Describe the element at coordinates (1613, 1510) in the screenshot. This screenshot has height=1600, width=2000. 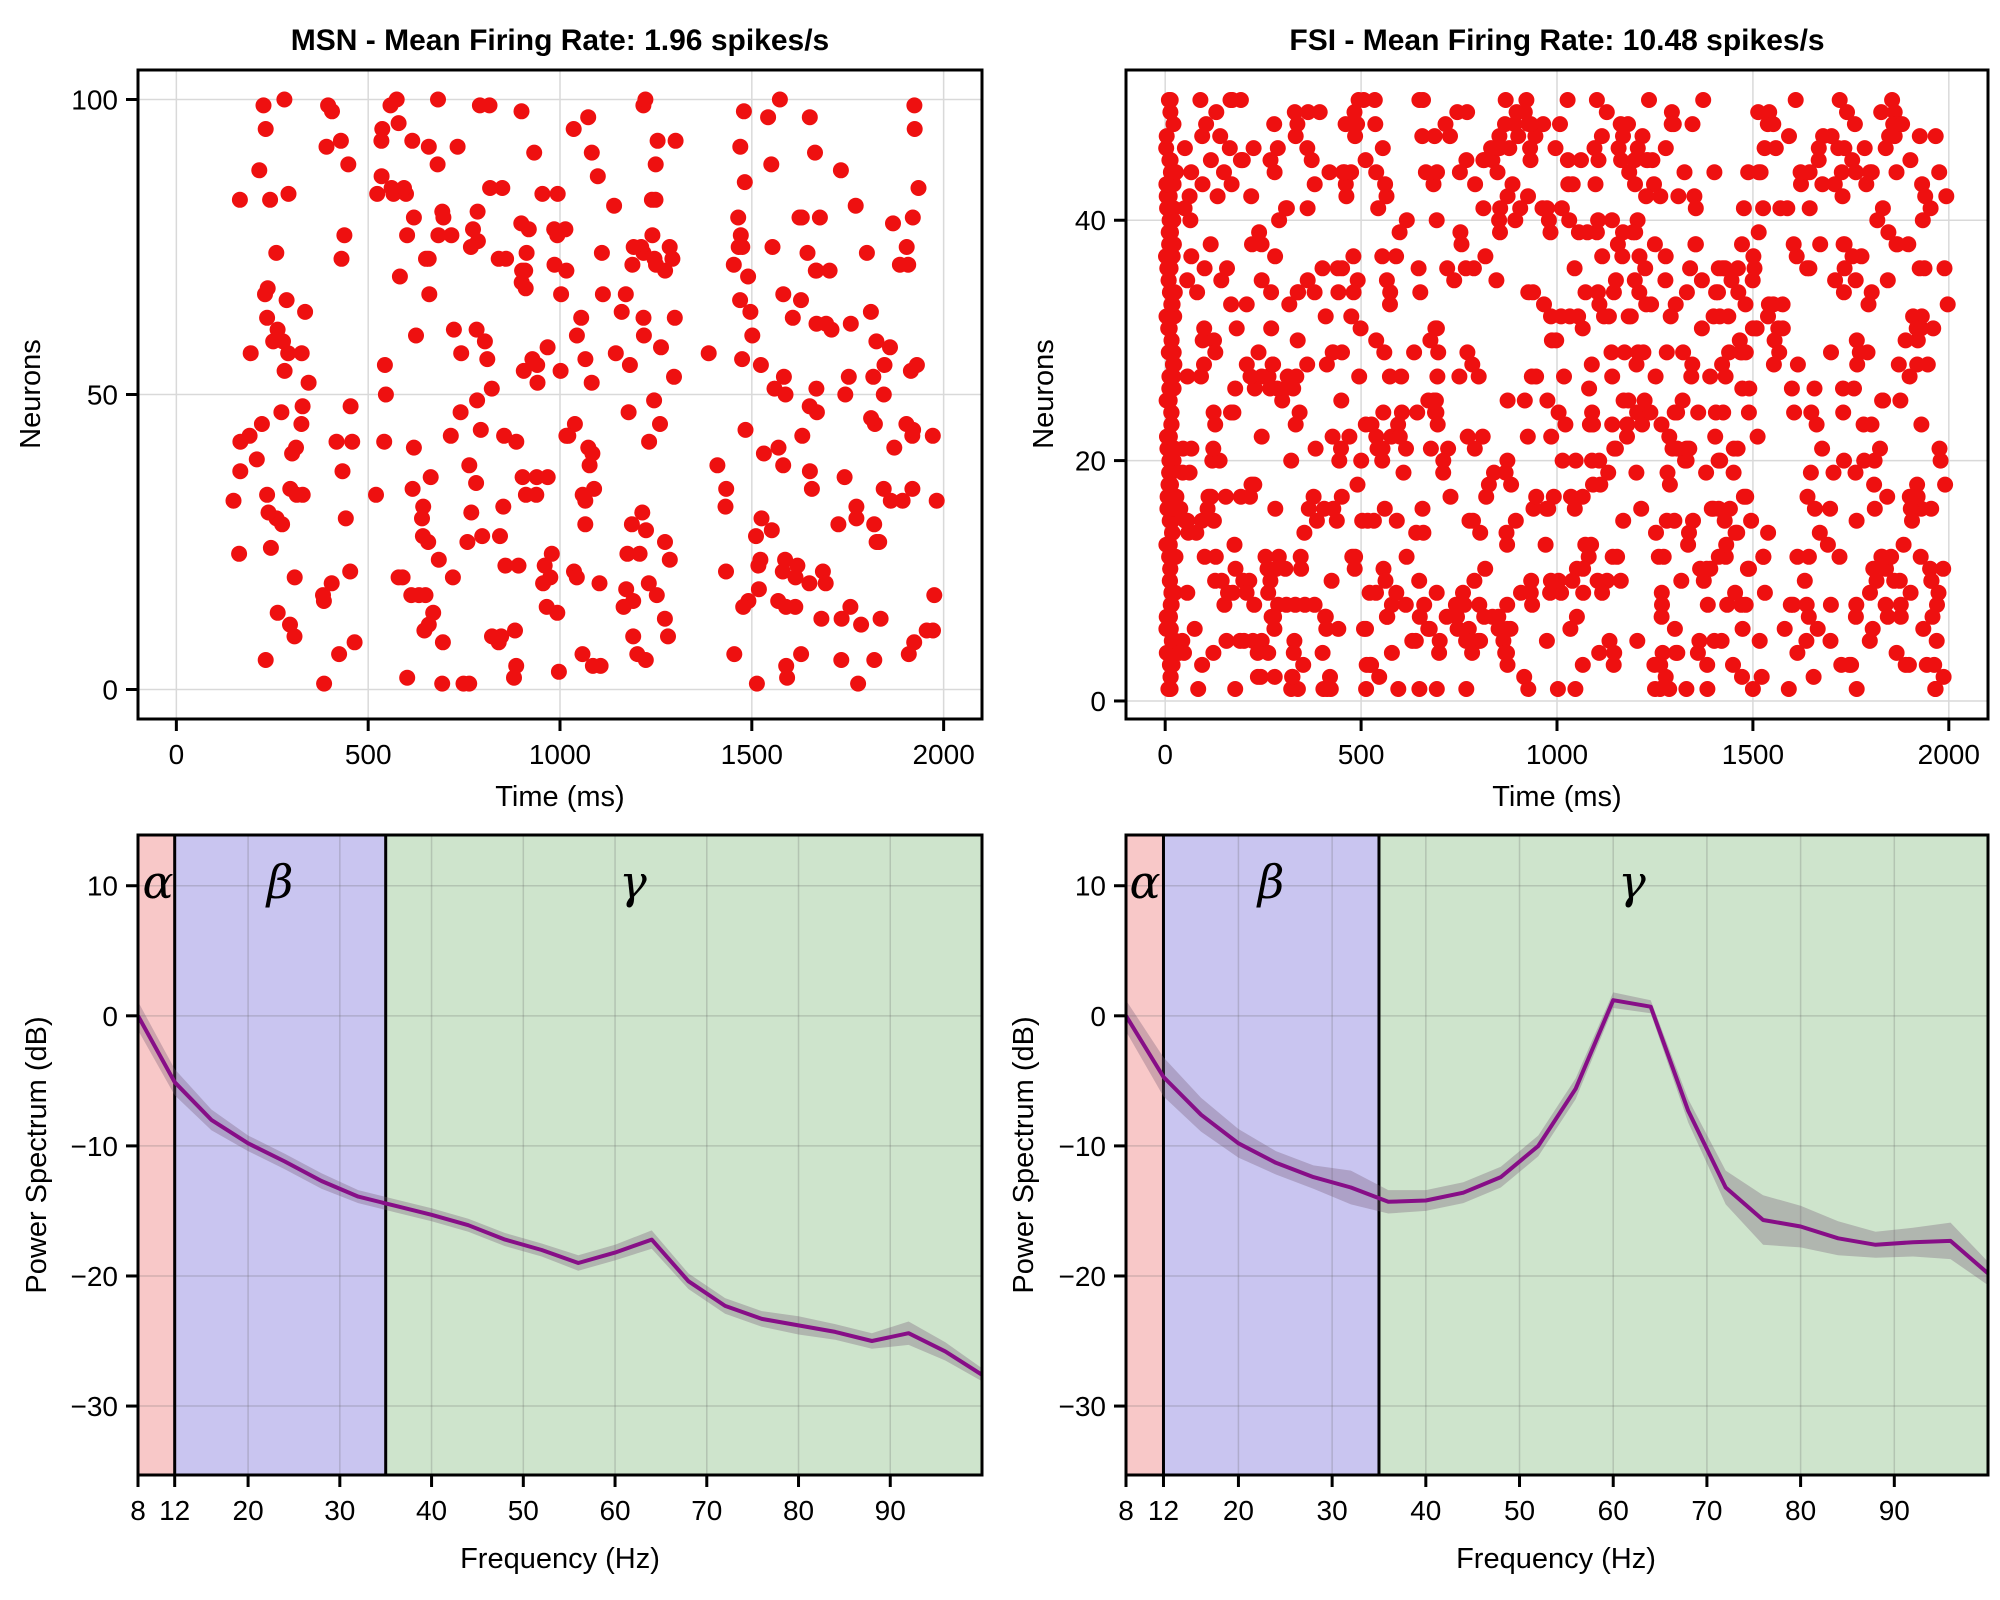
I see `x-tick-label: 60` at that location.